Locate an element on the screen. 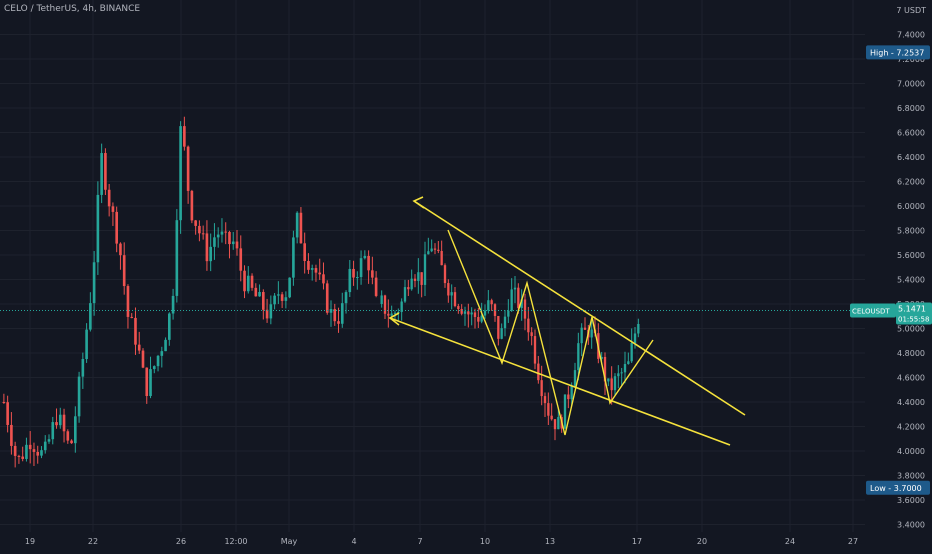 Image resolution: width=932 pixels, height=554 pixels. last-price-label: CELOUSDT 5.1471 01:55:58 is located at coordinates (466, 313).